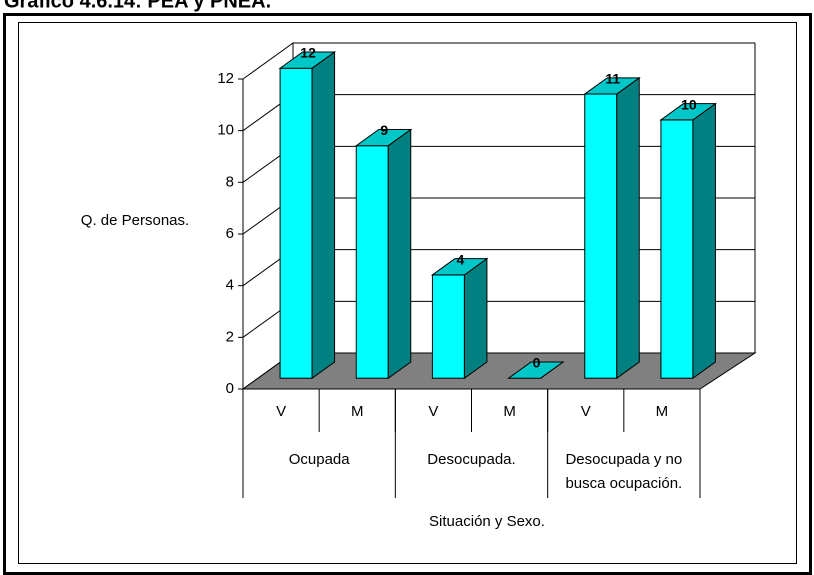 This screenshot has height=575, width=814. Describe the element at coordinates (308, 53) in the screenshot. I see `value-label: 12` at that location.